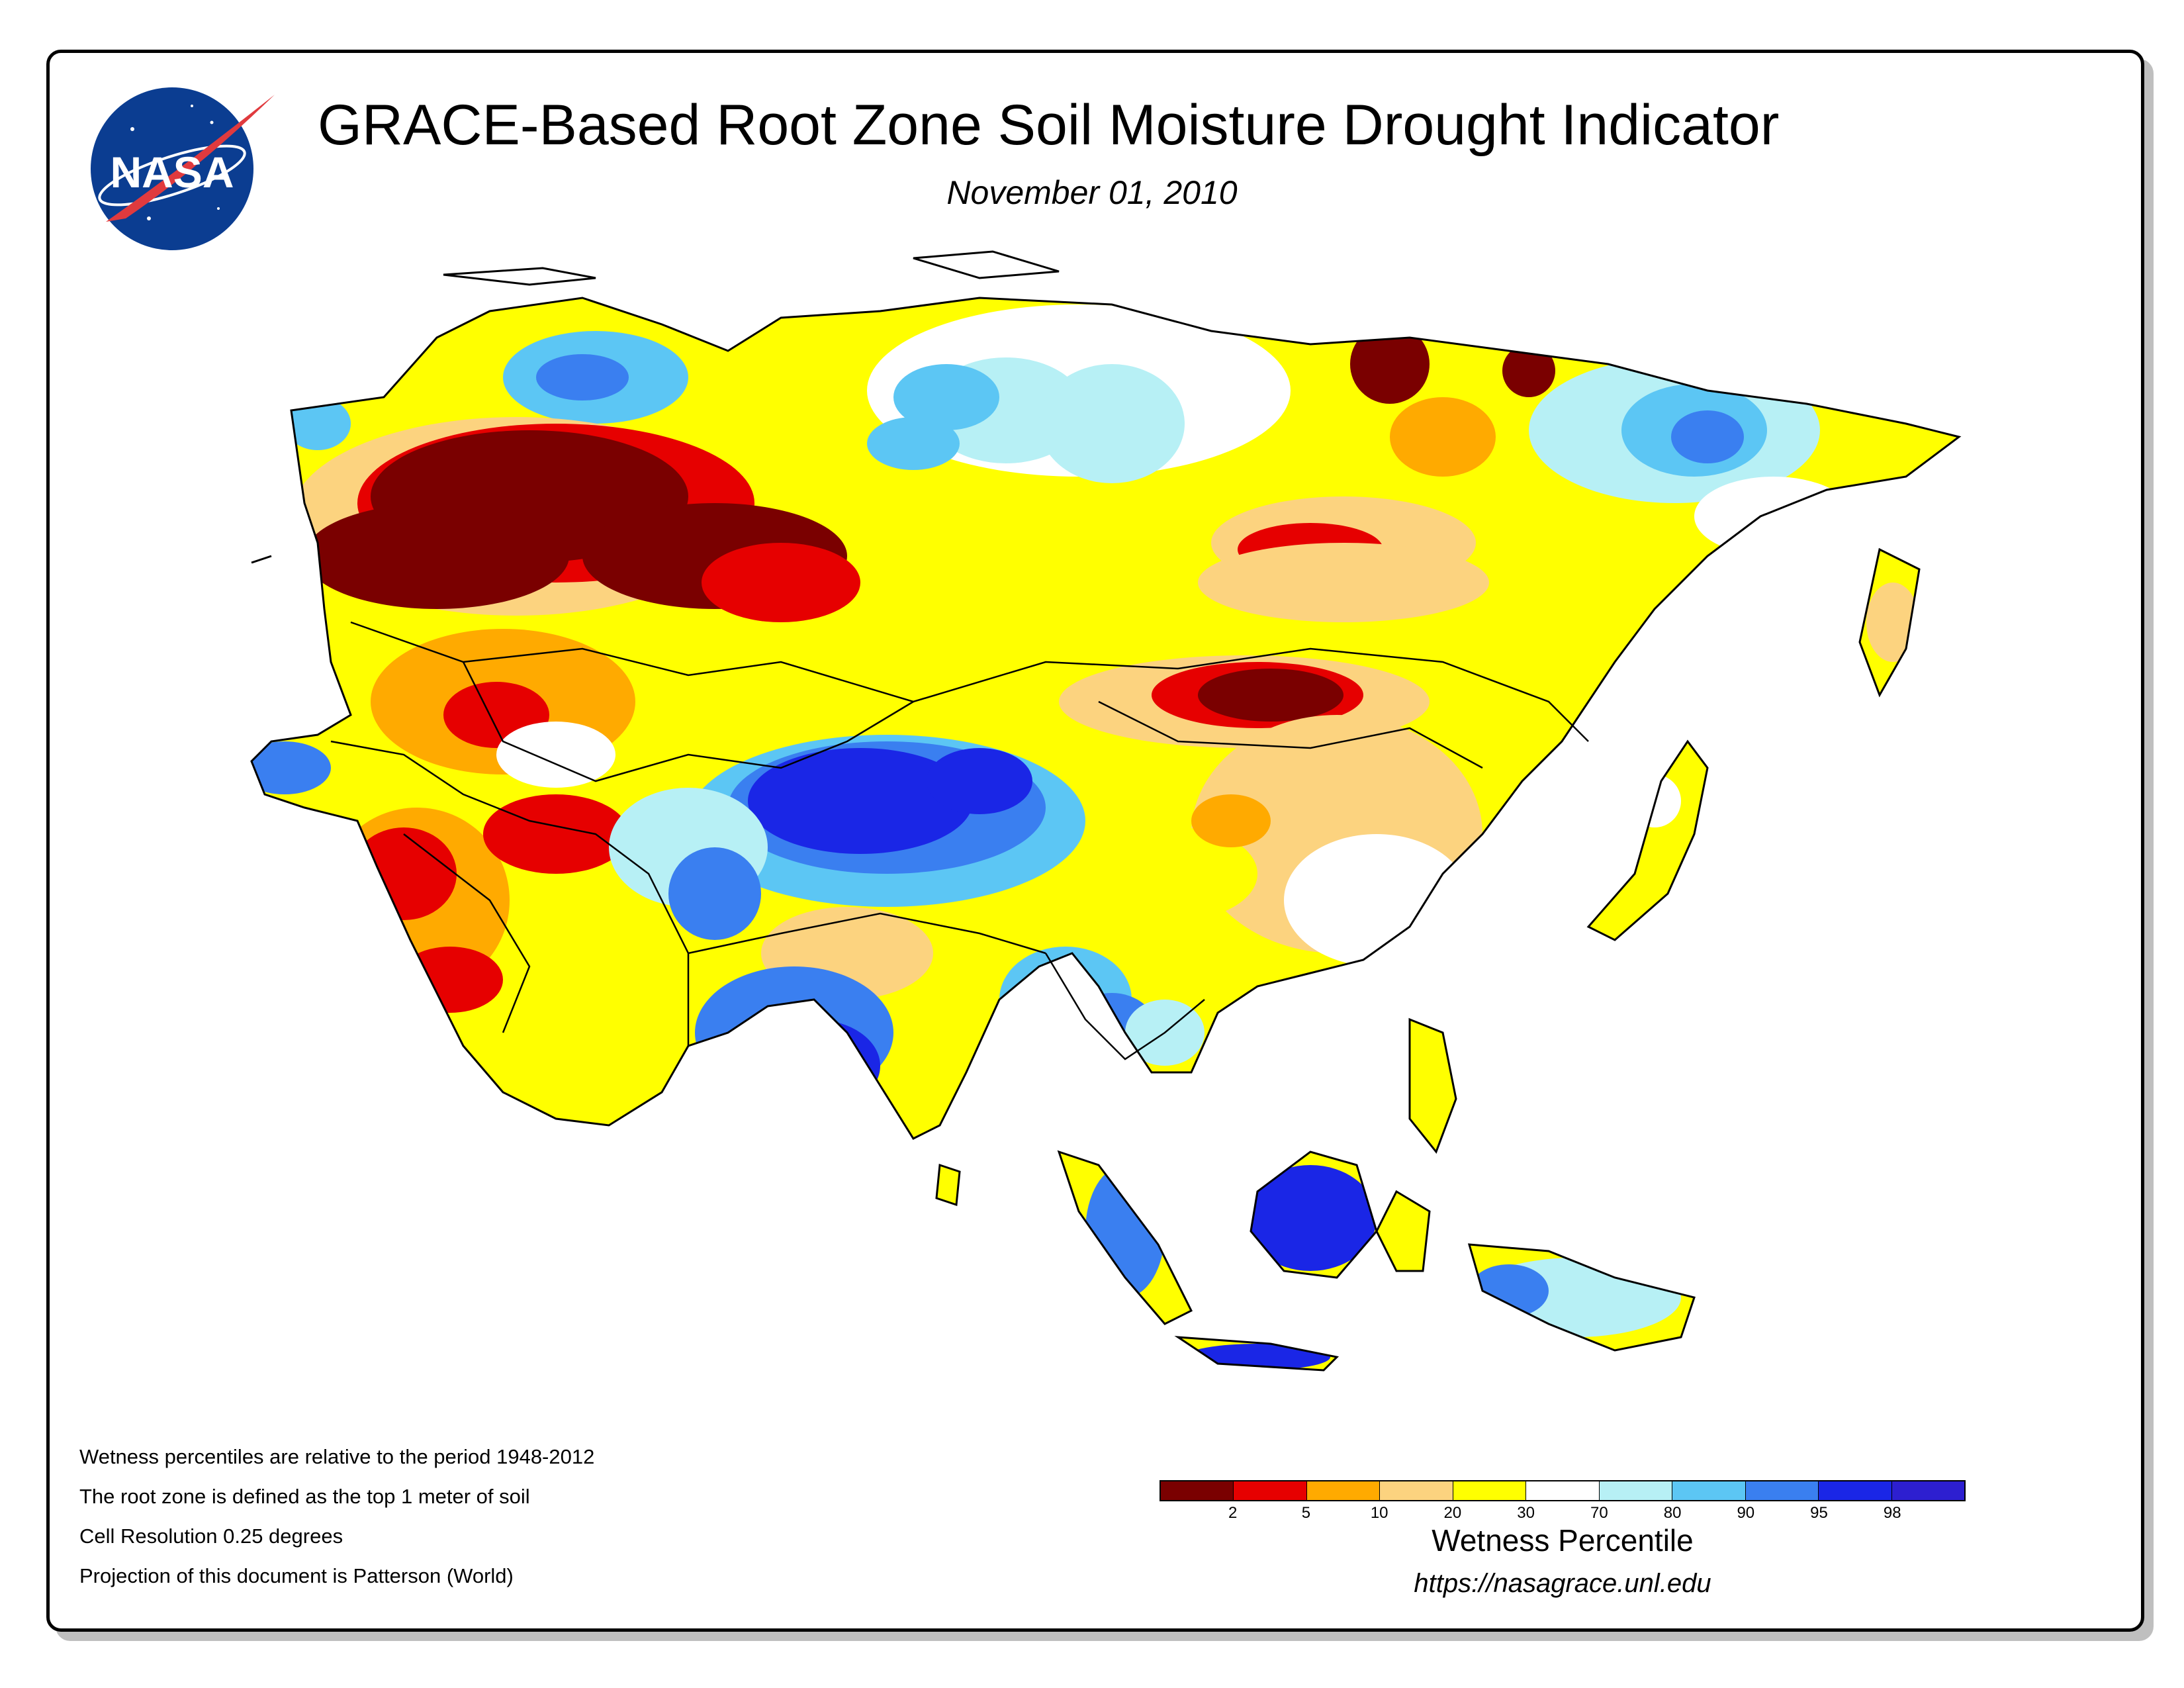 This screenshot has width=2184, height=1688. What do you see at coordinates (1306, 1513) in the screenshot?
I see `legend-tick-label: 5` at bounding box center [1306, 1513].